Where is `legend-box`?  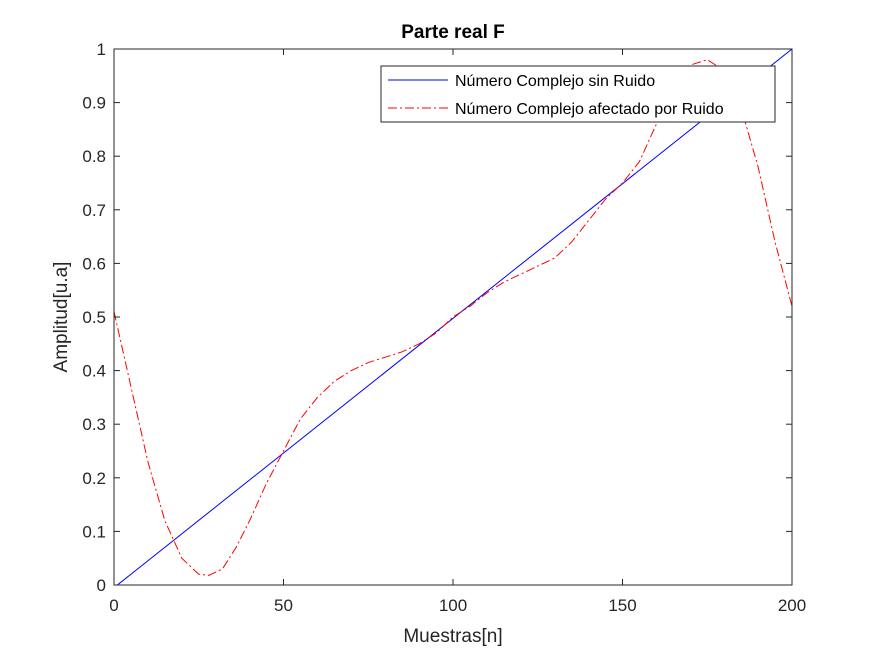 legend-box is located at coordinates (578, 94).